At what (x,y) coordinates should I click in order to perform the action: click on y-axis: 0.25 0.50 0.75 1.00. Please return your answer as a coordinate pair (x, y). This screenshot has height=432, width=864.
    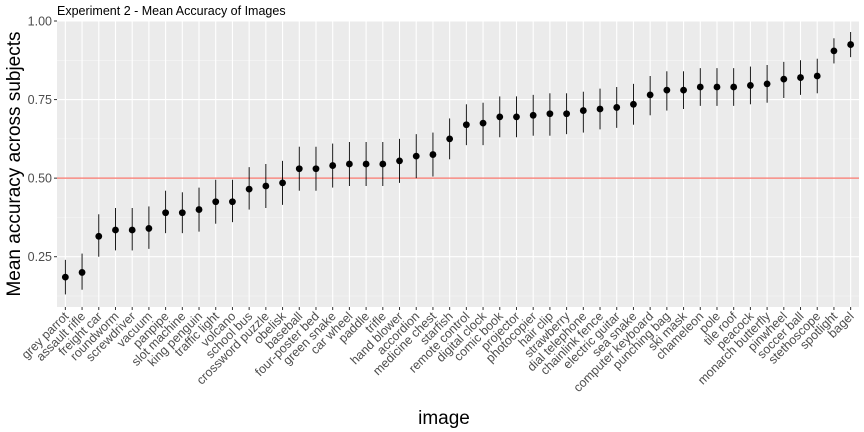
    Looking at the image, I should click on (42, 139).